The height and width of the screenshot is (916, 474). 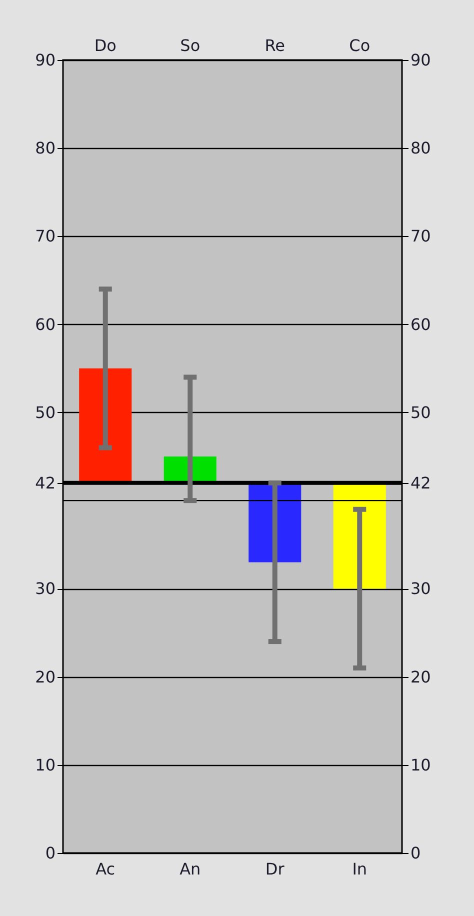 I want to click on x-tick-label: Ac, so click(x=106, y=869).